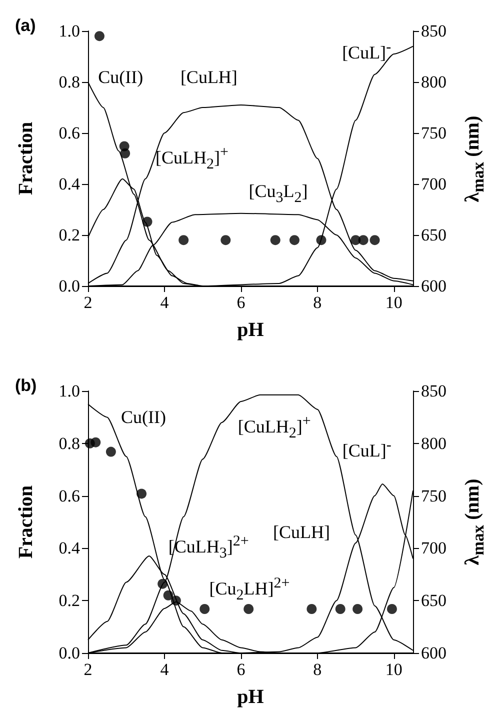 The width and height of the screenshot is (502, 716). What do you see at coordinates (249, 590) in the screenshot?
I see `annotation: [Cu$_{2}$LH]$^{2+}$` at bounding box center [249, 590].